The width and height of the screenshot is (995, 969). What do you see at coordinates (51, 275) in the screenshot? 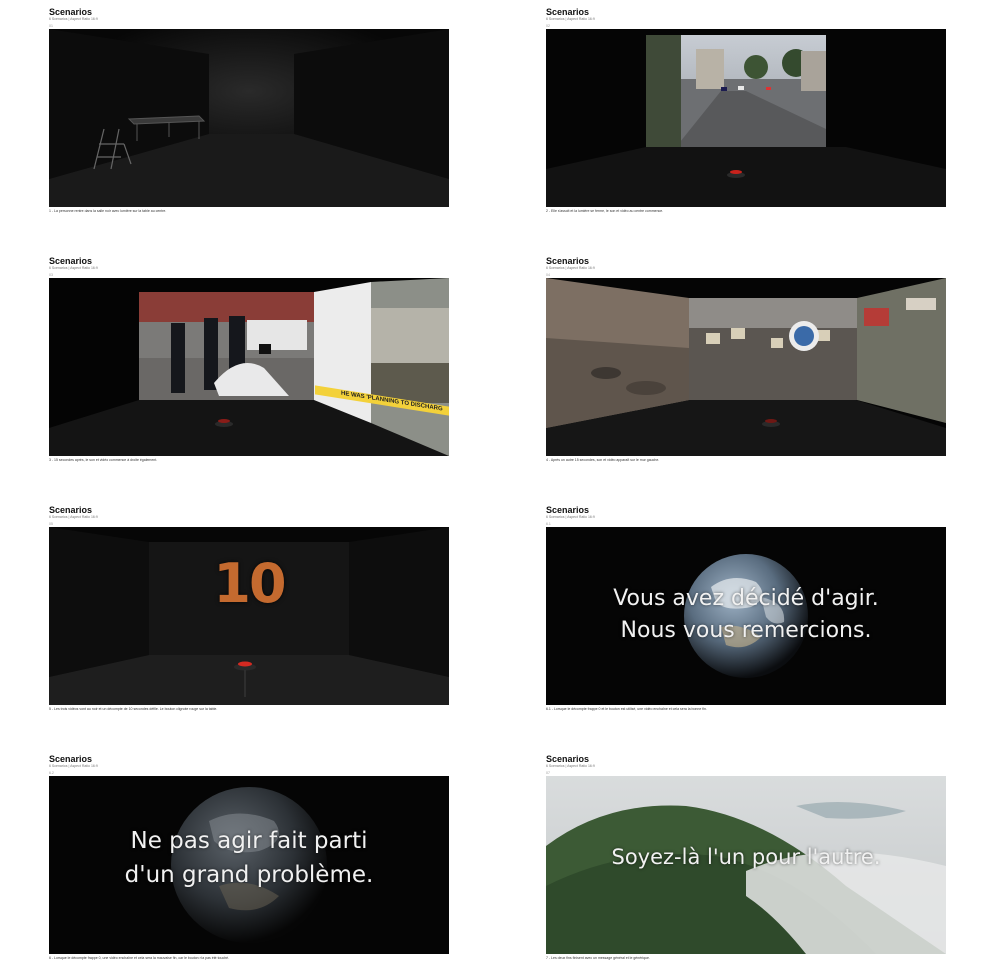
I see `card-number: 03` at bounding box center [51, 275].